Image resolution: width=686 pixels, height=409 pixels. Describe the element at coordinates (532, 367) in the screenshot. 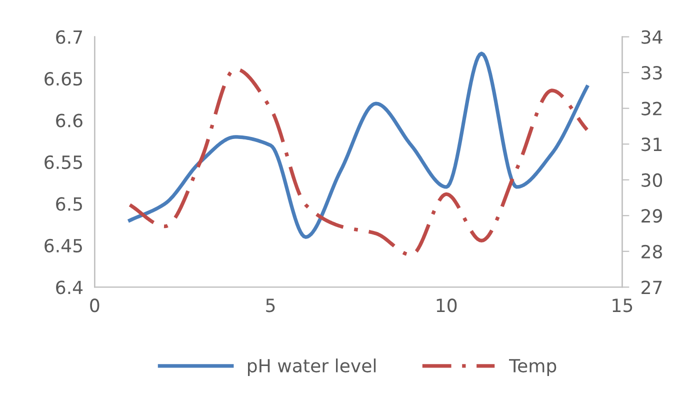

I see `legend-label: Temp` at that location.